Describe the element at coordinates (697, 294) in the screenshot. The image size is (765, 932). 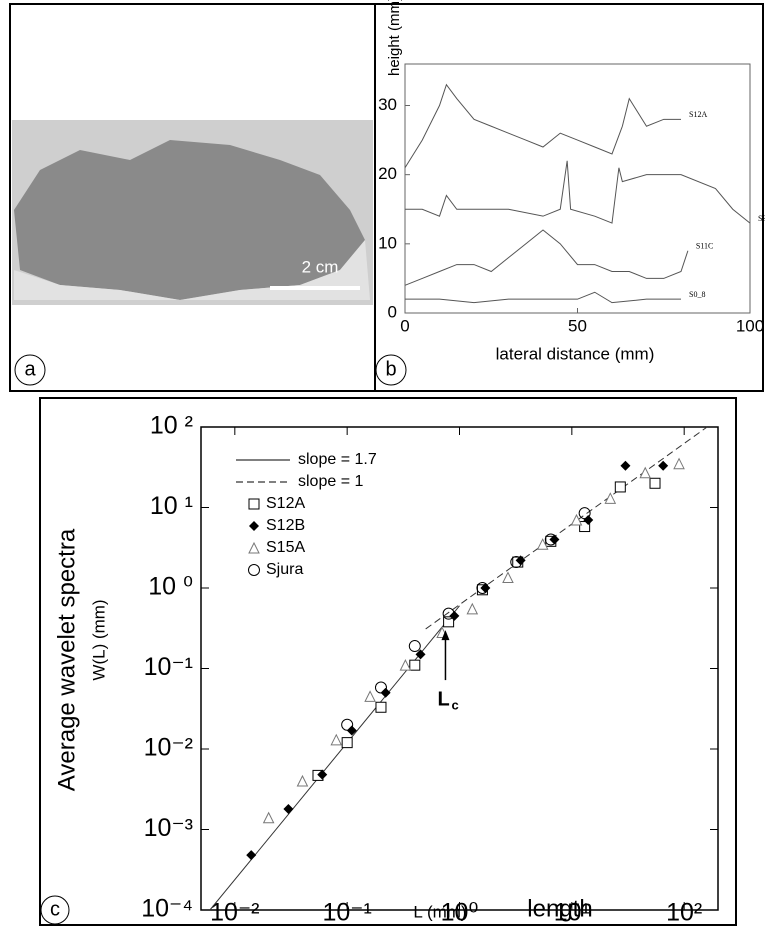
I see `series-label: S0_8` at that location.